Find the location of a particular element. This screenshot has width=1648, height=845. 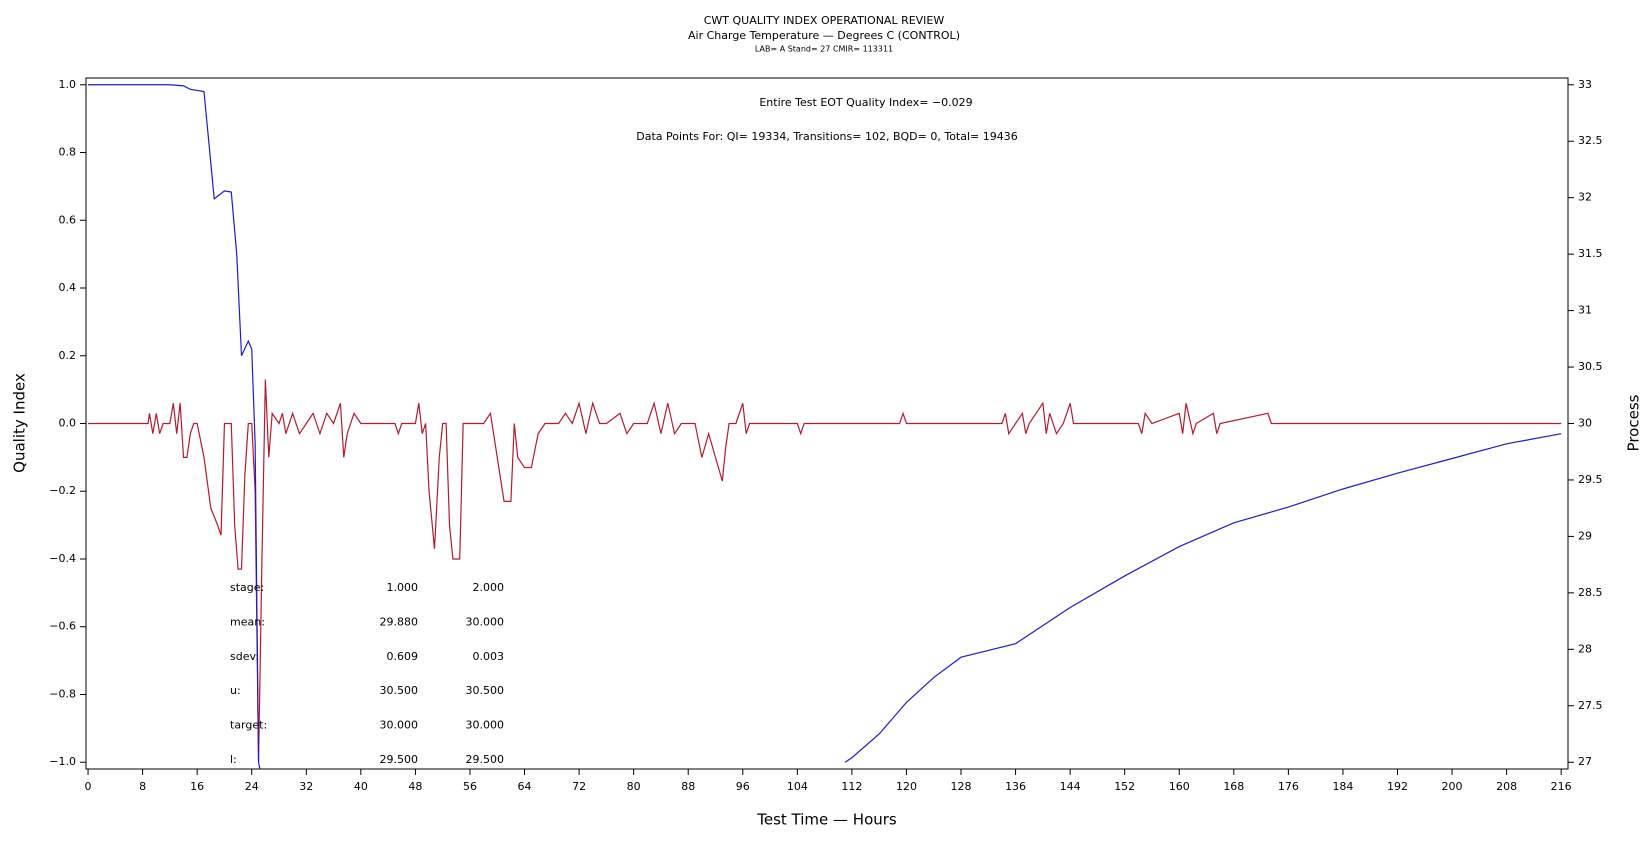

x-tick-label: 200 is located at coordinates (1452, 786).